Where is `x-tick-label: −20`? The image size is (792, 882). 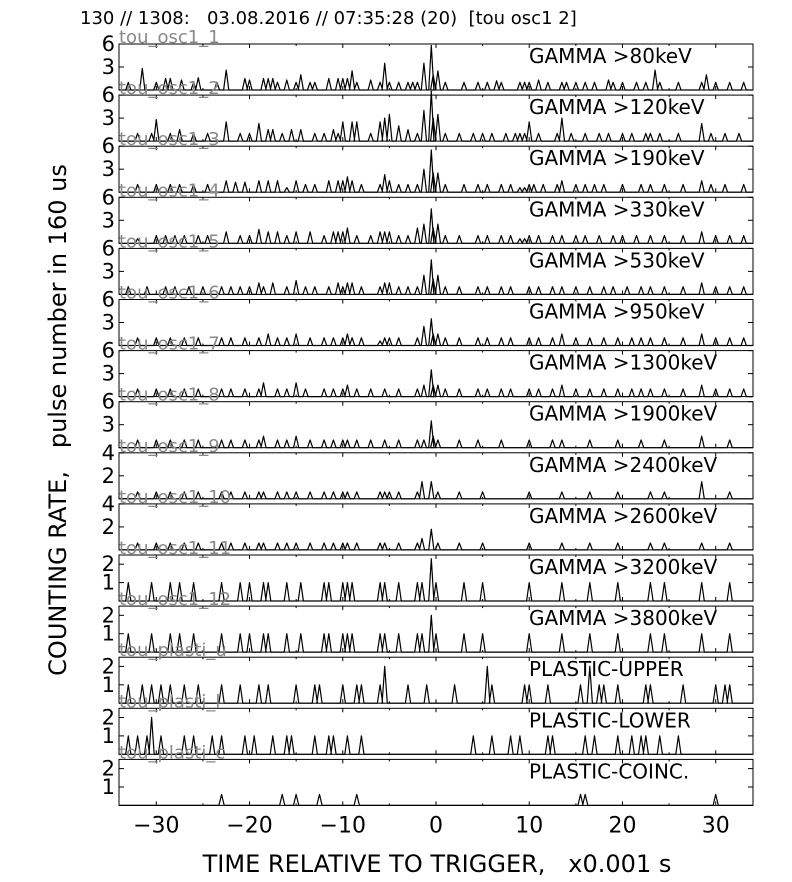 x-tick-label: −20 is located at coordinates (249, 825).